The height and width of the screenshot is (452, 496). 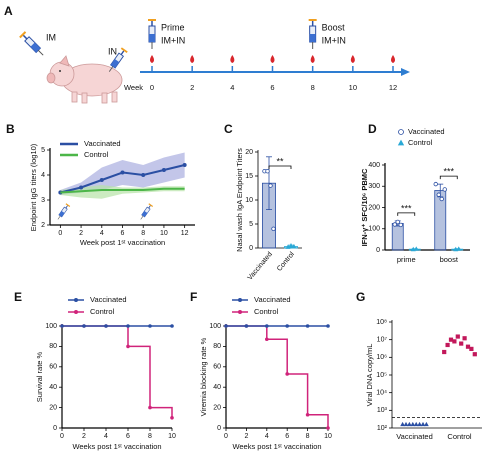 What do you see at coordinates (382, 428) in the screenshot?
I see `y-tick-label: 10²` at bounding box center [382, 428].